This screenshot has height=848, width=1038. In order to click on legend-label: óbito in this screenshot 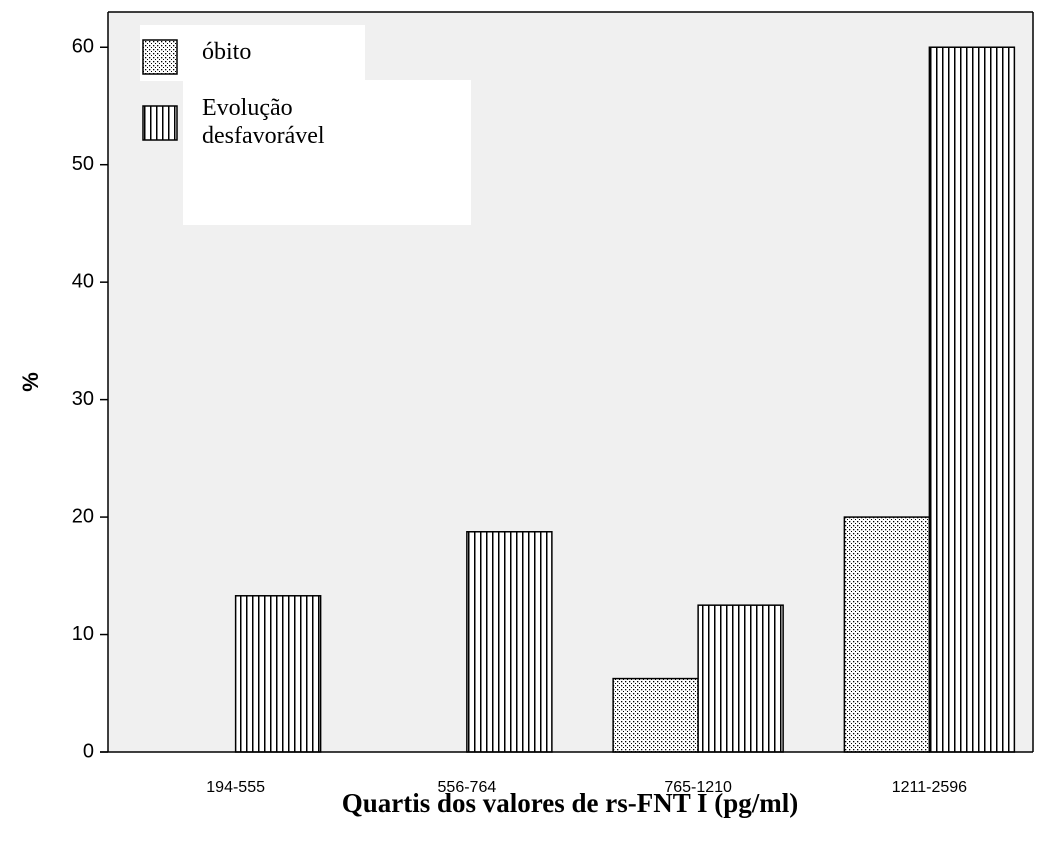, I will do `click(227, 52)`.